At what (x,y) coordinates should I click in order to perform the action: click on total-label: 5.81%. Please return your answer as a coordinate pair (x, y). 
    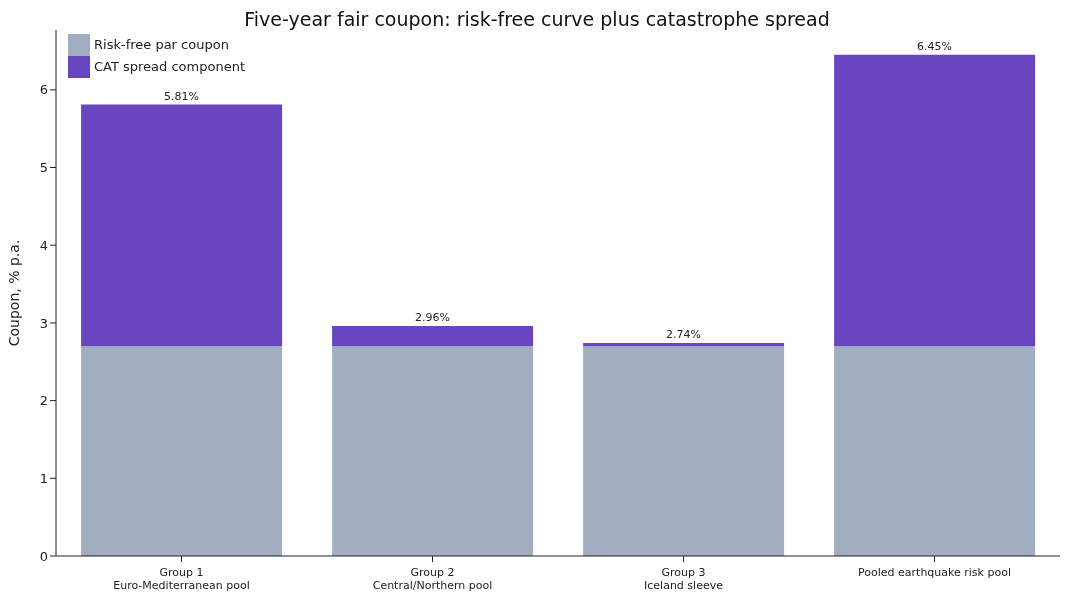
    Looking at the image, I should click on (182, 96).